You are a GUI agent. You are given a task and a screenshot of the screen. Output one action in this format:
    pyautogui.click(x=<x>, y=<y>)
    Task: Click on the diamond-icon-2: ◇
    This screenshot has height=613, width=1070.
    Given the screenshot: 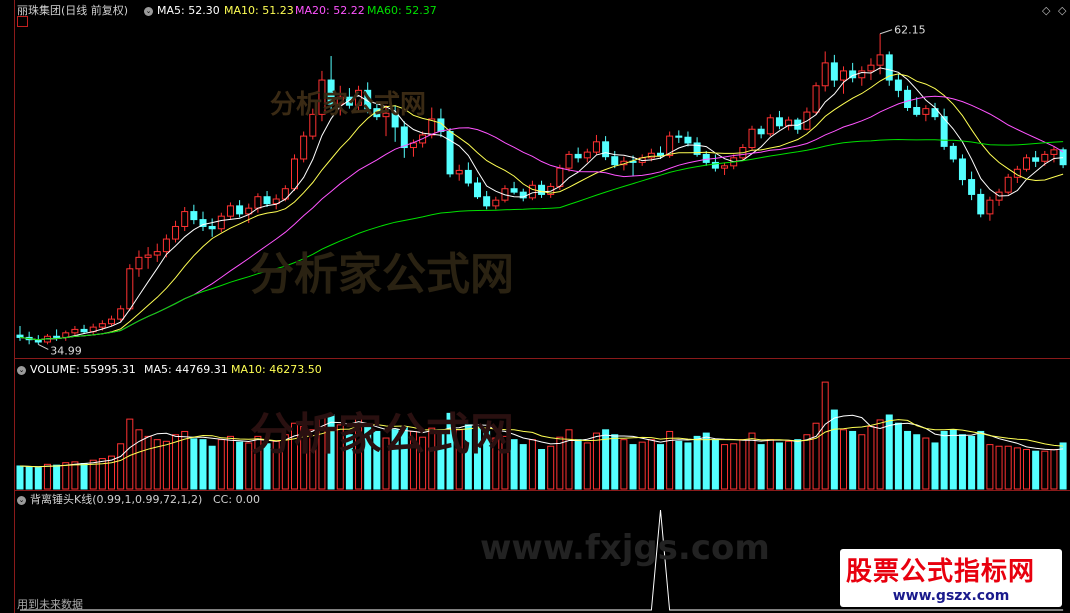 What is the action you would take?
    pyautogui.click(x=1062, y=10)
    